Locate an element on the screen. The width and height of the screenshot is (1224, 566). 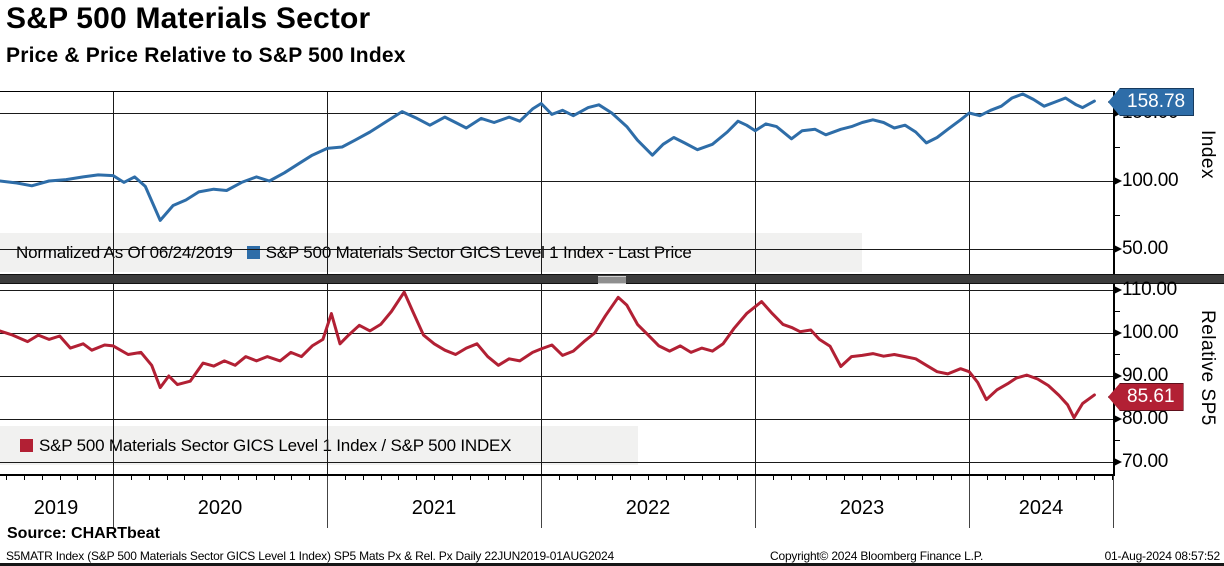
ytick-label: 90.00 is located at coordinates (1145, 375).